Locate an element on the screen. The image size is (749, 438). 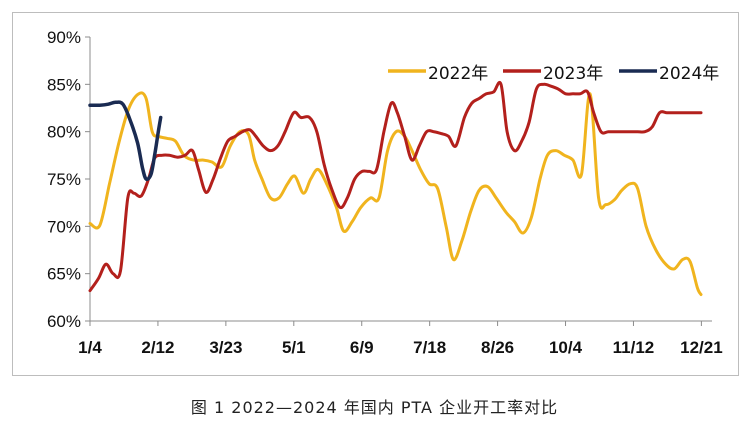
x-tick-label: 3/23 is located at coordinates (225, 347).